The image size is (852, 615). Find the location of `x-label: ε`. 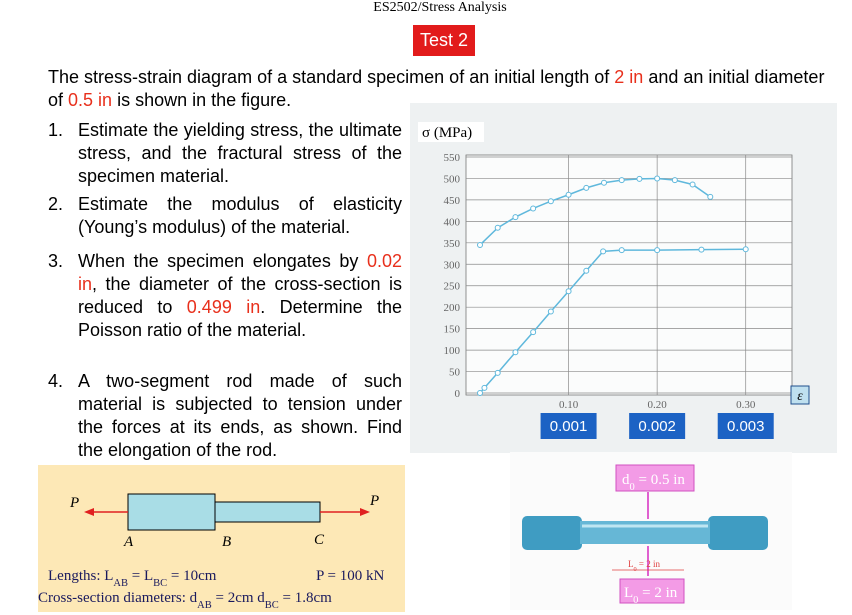

x-label: ε is located at coordinates (800, 396).